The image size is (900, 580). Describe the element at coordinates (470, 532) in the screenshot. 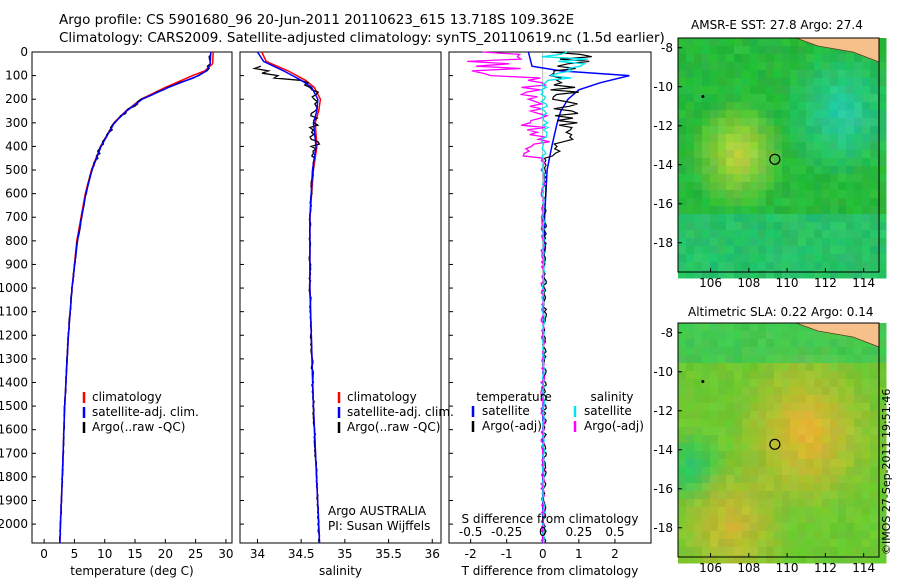

I see `salinity-diff-tick-label: -0.5` at that location.